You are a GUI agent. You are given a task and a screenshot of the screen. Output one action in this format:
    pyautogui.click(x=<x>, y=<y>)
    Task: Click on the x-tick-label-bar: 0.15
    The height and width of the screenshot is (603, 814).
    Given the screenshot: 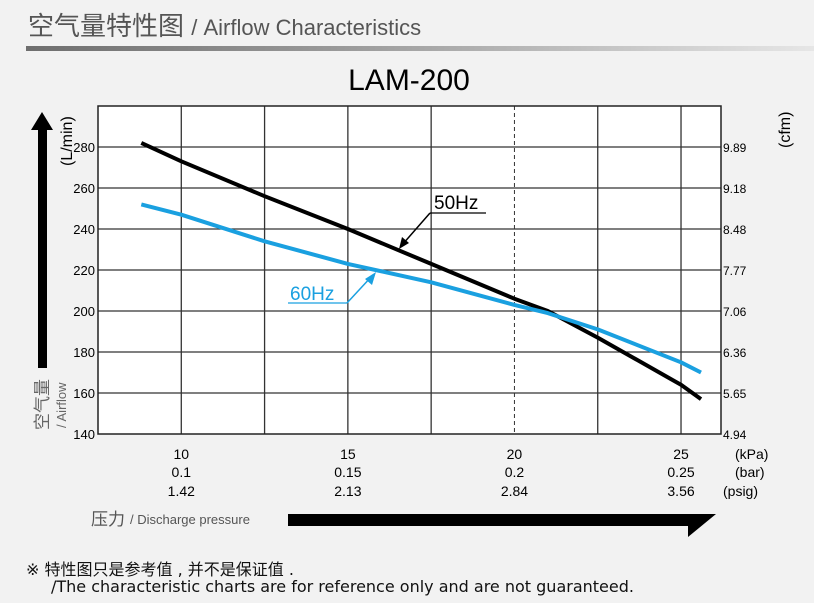 What is the action you would take?
    pyautogui.click(x=347, y=472)
    